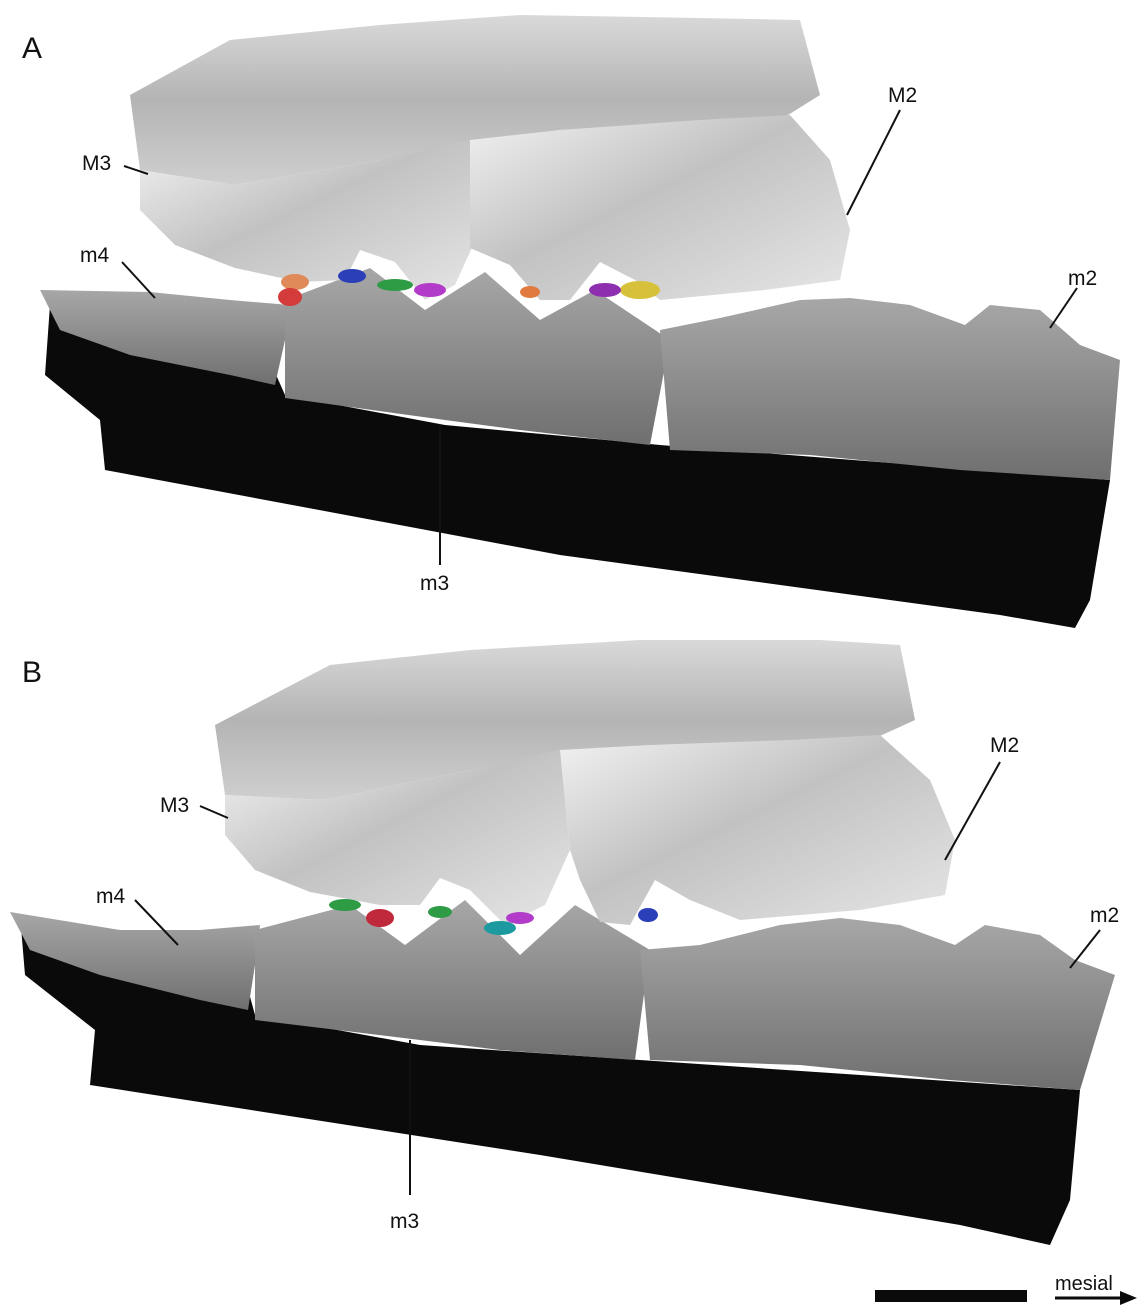 This screenshot has width=1147, height=1314. Describe the element at coordinates (1084, 1284) in the screenshot. I see `orientation-label: mesial` at that location.